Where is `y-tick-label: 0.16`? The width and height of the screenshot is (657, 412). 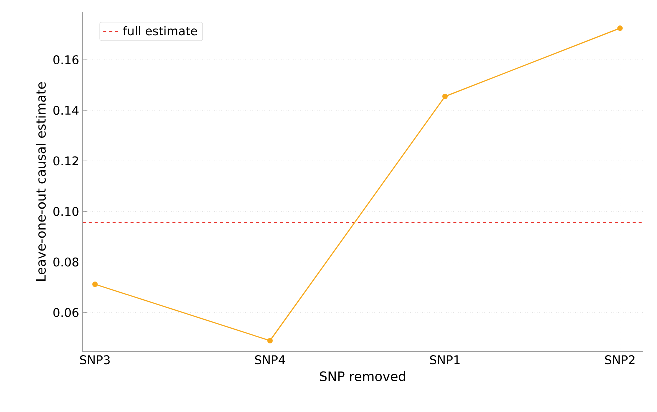 y-tick-label: 0.16 is located at coordinates (66, 60).